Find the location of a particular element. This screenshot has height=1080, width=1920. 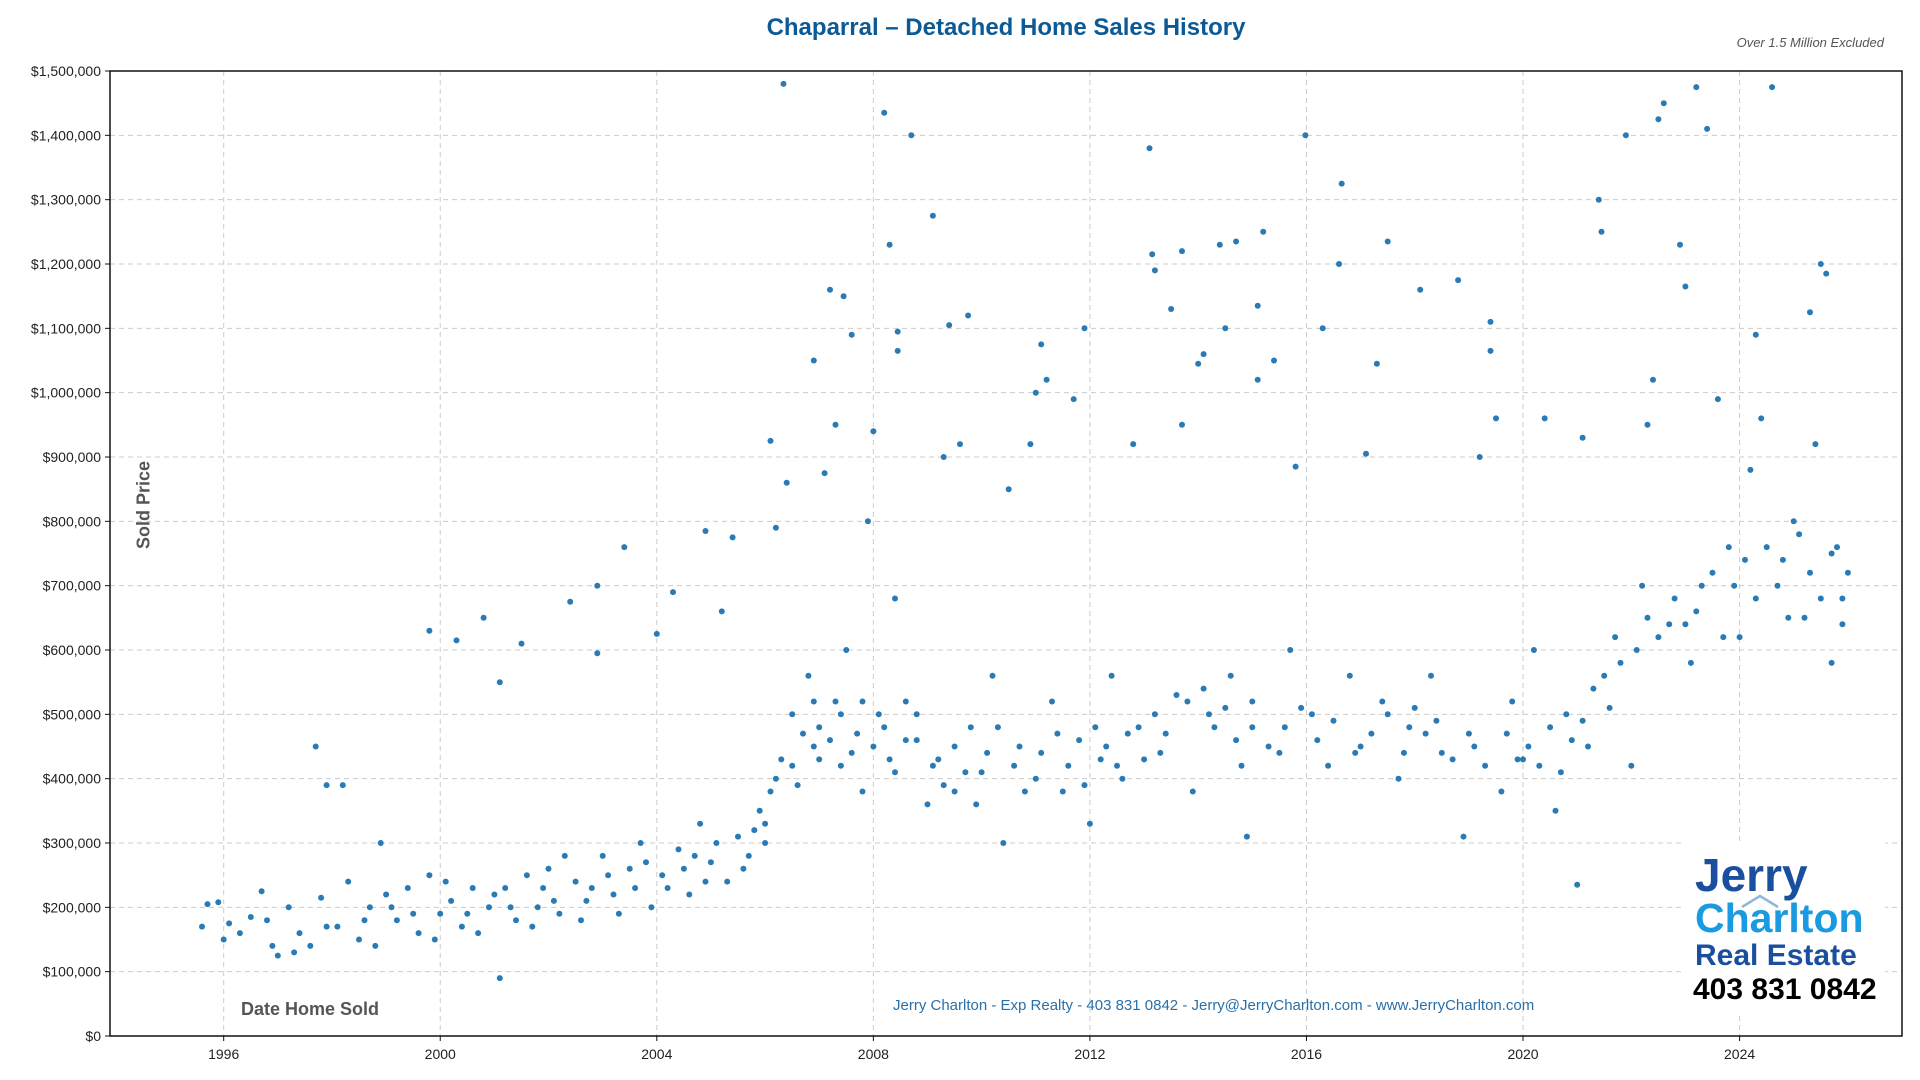

y-tick-label: $1,000,000 is located at coordinates (66, 393).